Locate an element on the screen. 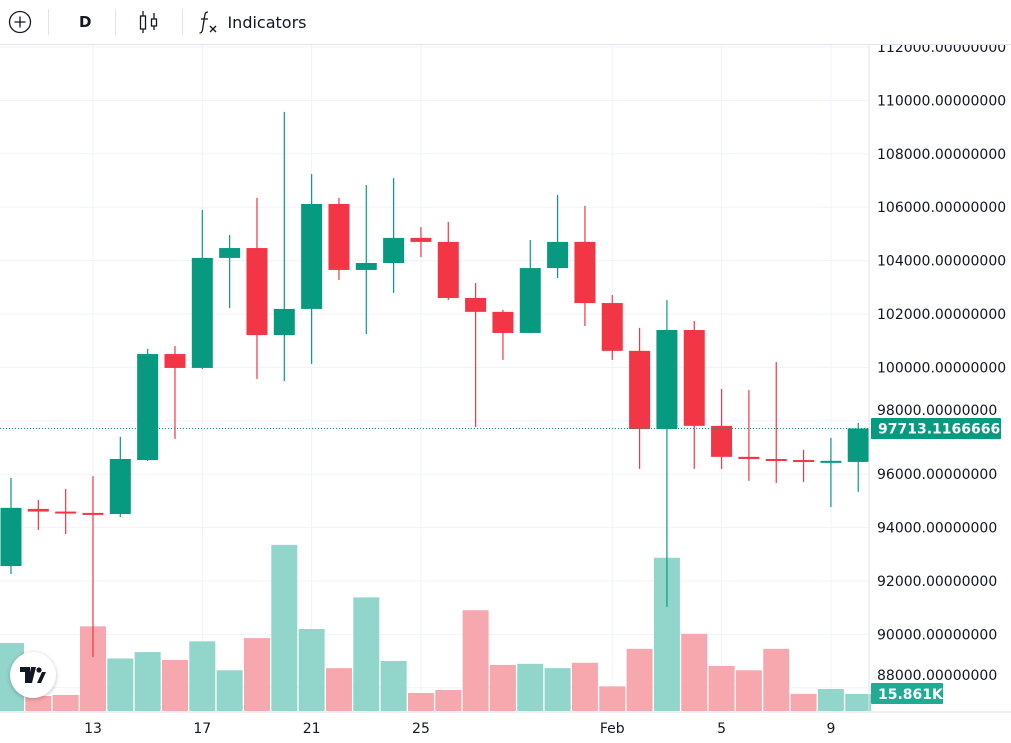  plus-circle-icon is located at coordinates (20, 22).